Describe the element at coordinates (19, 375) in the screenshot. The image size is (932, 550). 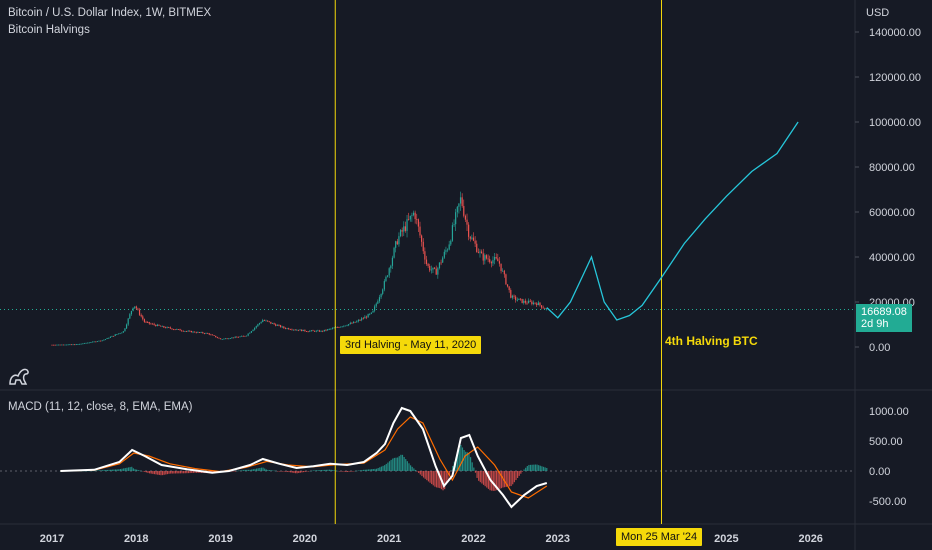
I see `tradingview-logo-icon` at that location.